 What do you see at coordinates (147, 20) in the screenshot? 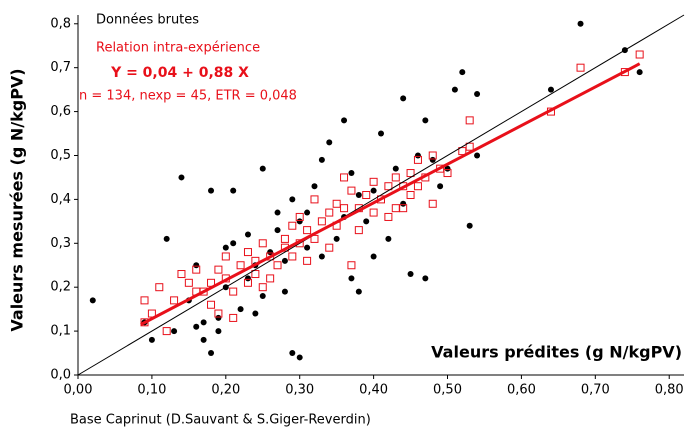
I see `legend-label: Données brutes` at bounding box center [147, 20].